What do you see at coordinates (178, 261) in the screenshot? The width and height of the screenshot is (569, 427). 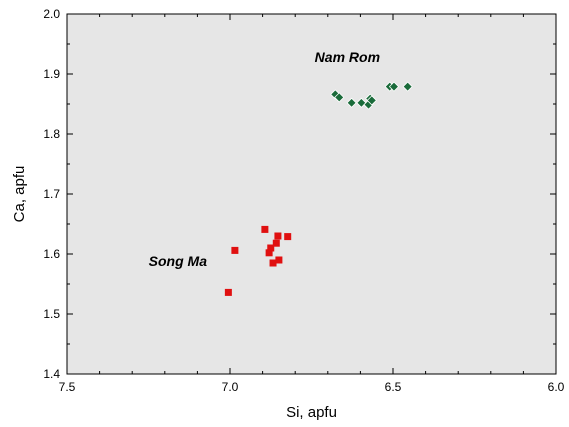 I see `group-label: Song Ma` at bounding box center [178, 261].